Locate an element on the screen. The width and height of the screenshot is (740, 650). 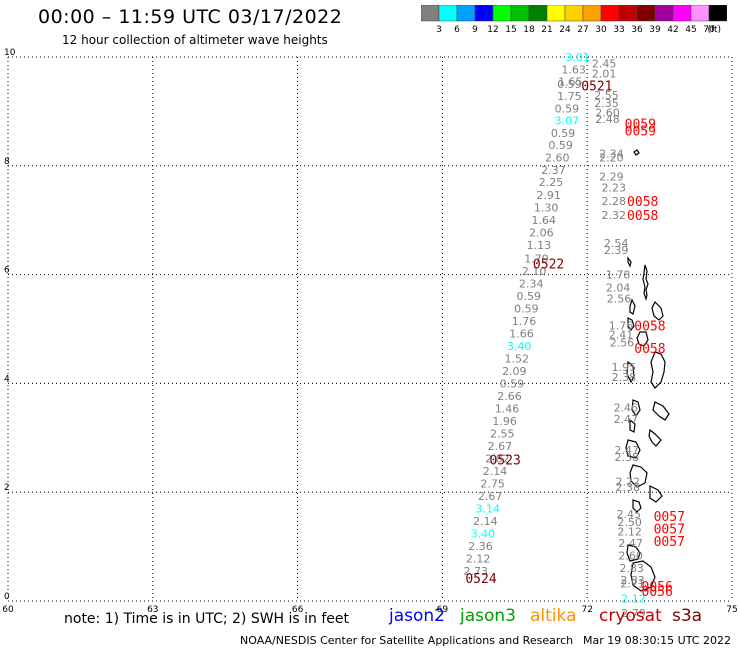
legend-label: 70 is located at coordinates (709, 30).